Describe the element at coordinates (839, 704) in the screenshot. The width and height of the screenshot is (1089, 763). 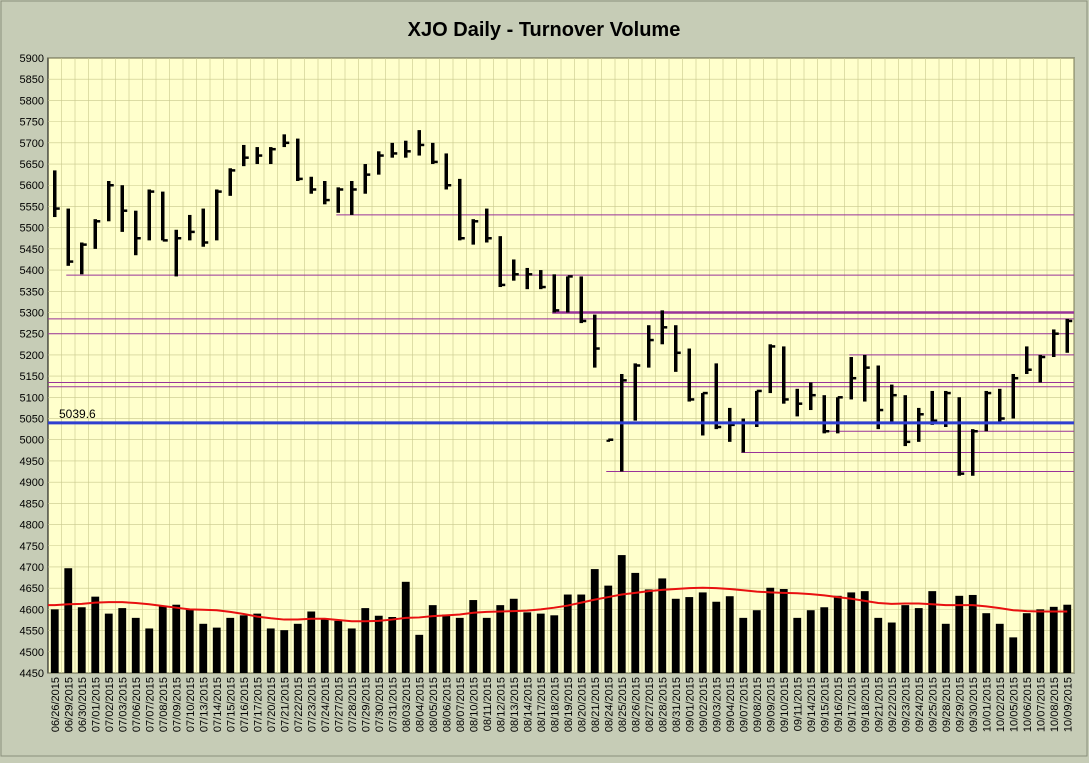
I see `x-tick-label: 09/16/2015` at that location.